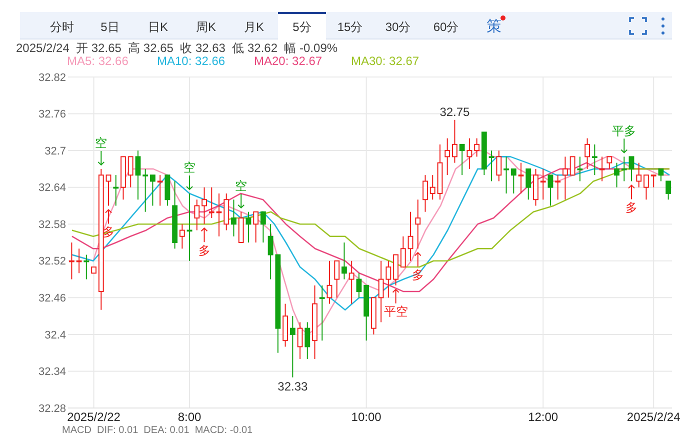  Describe the element at coordinates (350, 27) in the screenshot. I see `text: 15分` at that location.